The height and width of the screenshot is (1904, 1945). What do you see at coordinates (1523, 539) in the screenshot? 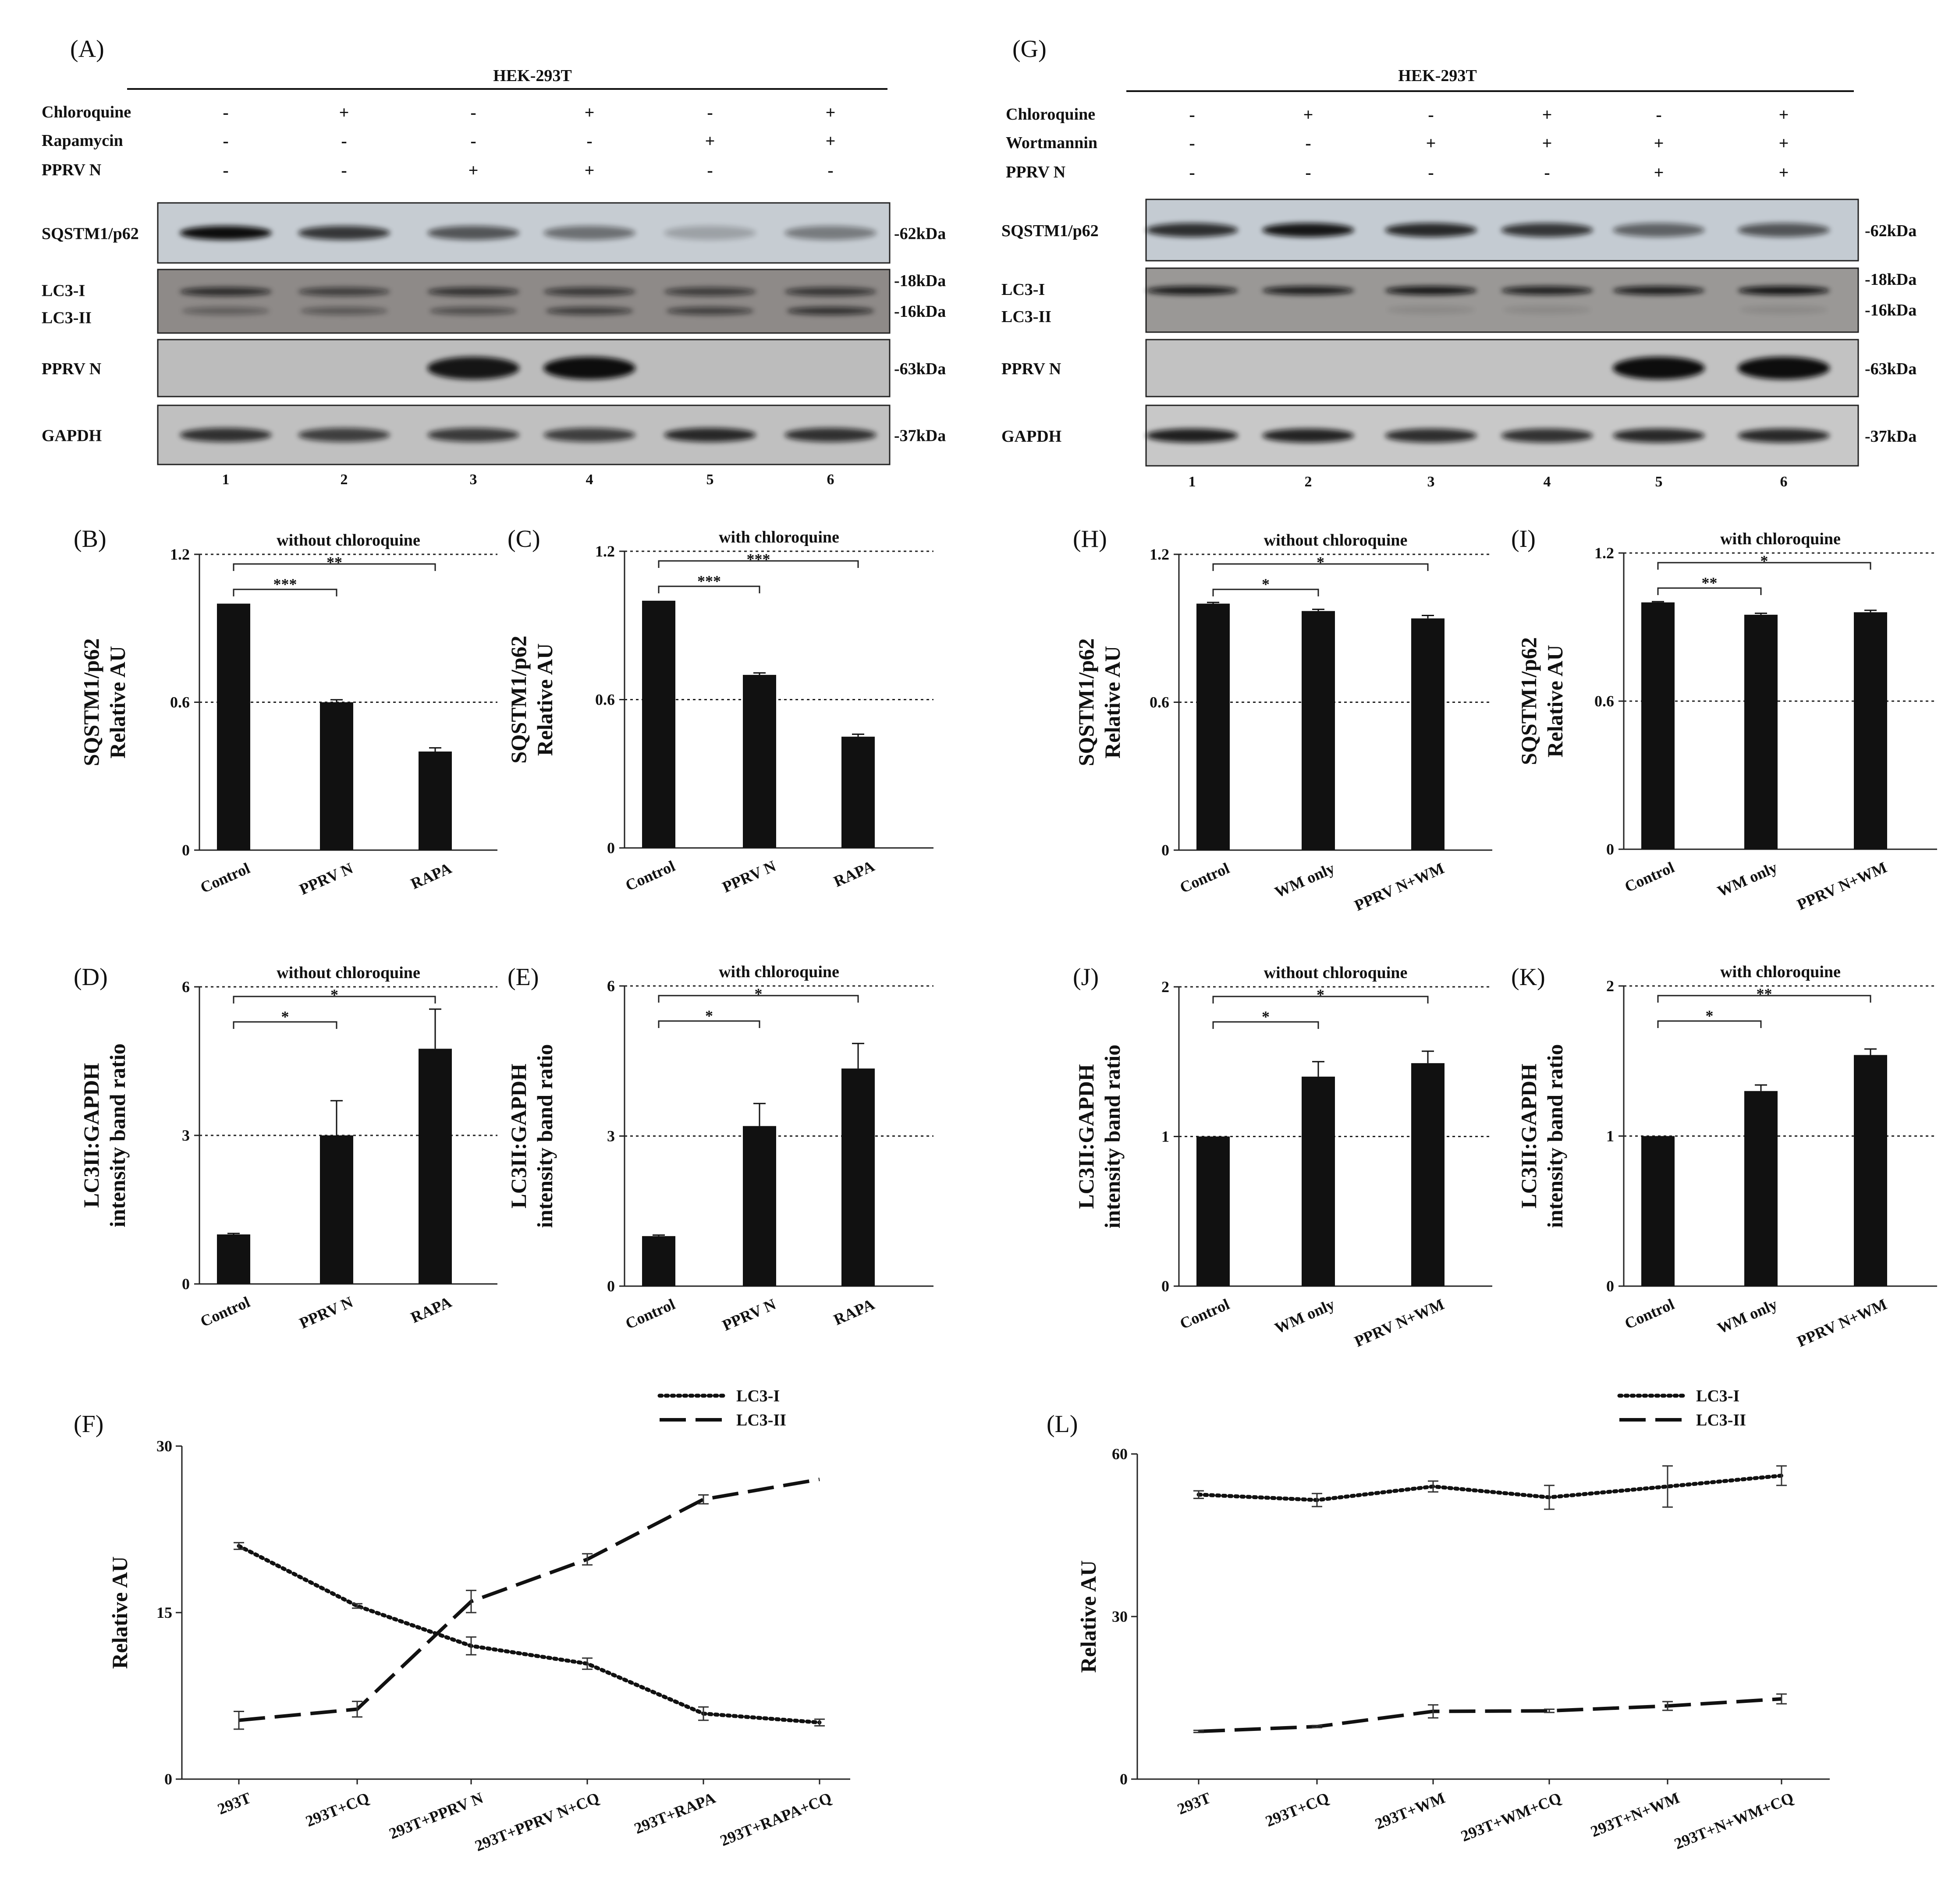
I see `panel-label-i: (I)` at bounding box center [1523, 539].